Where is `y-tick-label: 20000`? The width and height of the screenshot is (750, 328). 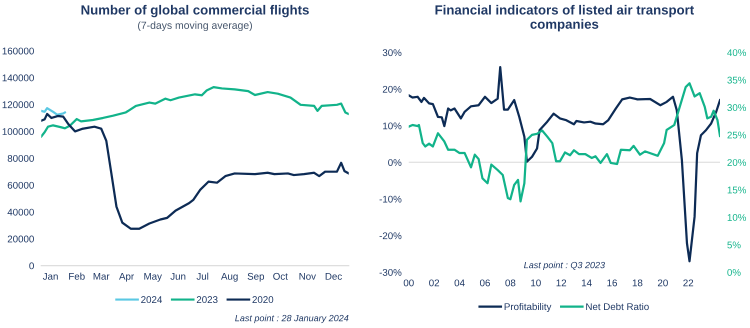 y-tick-label: 20000 is located at coordinates (21, 239).